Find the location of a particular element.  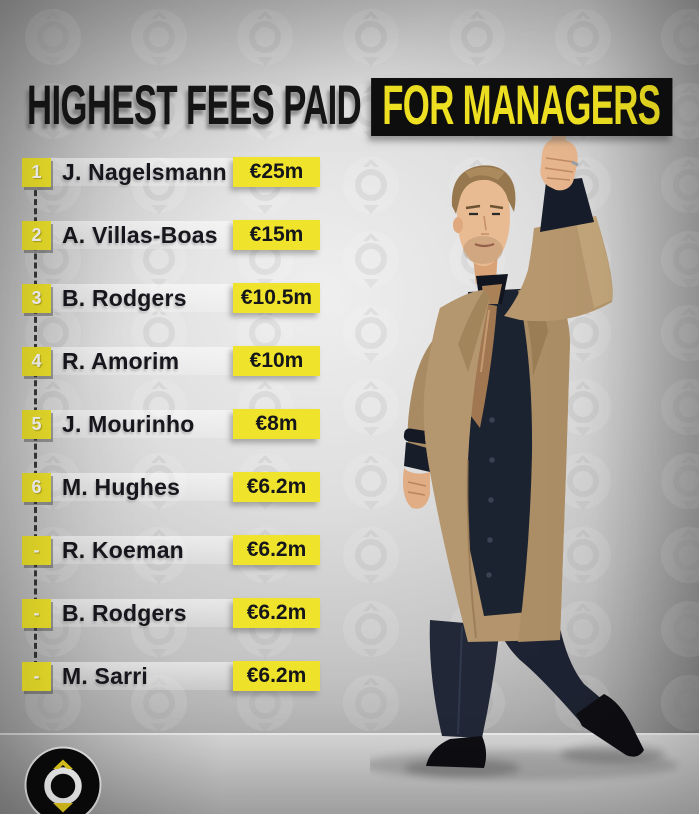

manager-name: M. Hughes is located at coordinates (121, 486).